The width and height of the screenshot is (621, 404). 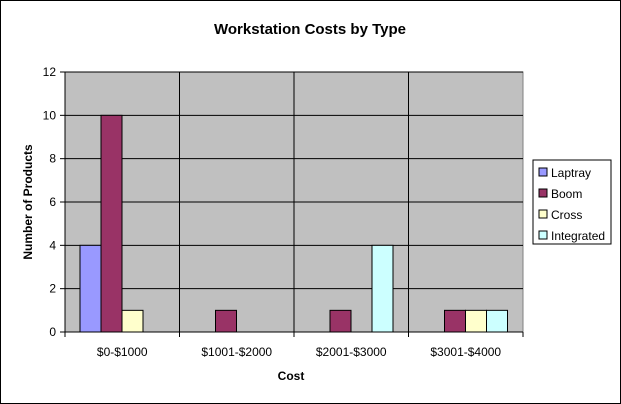 I want to click on legend-label-cross: Cross, so click(x=566, y=215).